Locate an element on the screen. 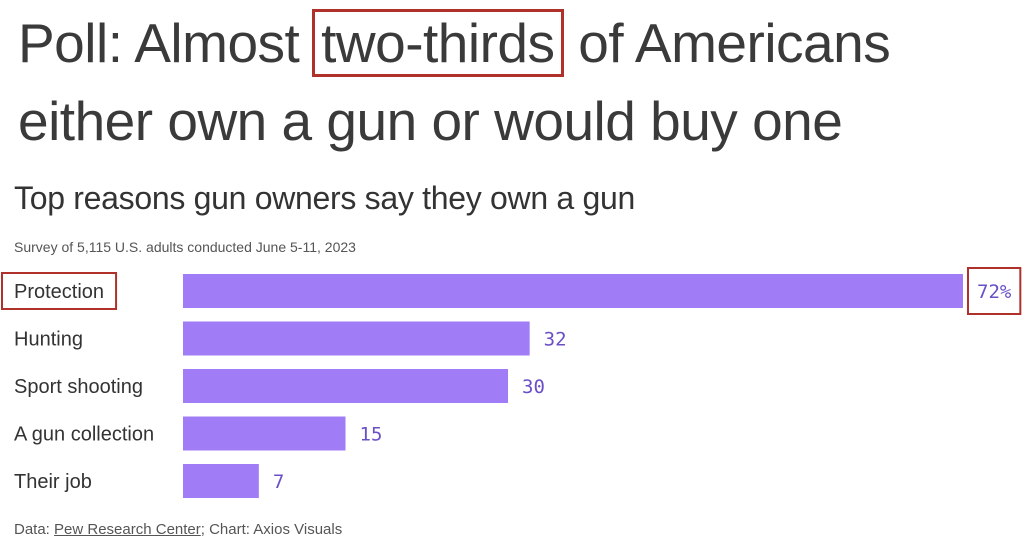 This screenshot has width=1027, height=549. credits-prefix: Data: is located at coordinates (34, 529).